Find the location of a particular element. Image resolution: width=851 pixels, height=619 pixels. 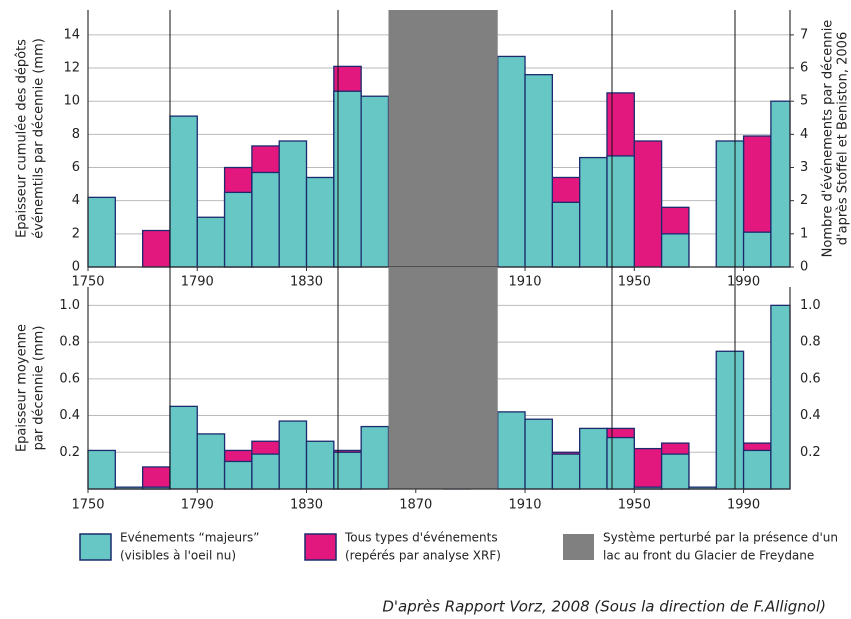

y2-tick-label: 0.6 is located at coordinates (810, 378).